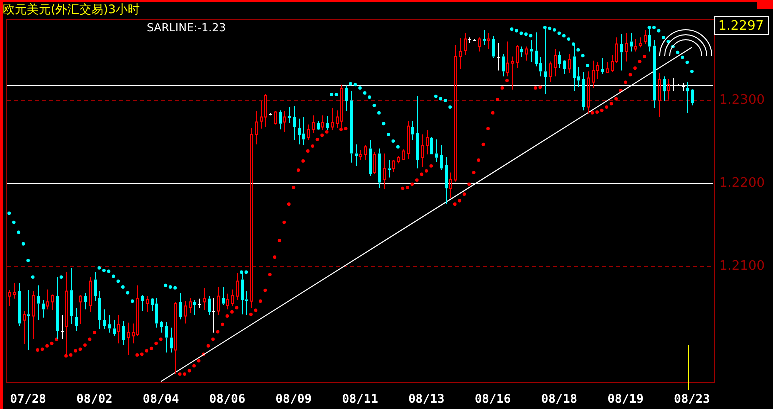 This screenshot has height=409, width=773. What do you see at coordinates (559, 399) in the screenshot?
I see `x-tick-label: 08/18` at bounding box center [559, 399].